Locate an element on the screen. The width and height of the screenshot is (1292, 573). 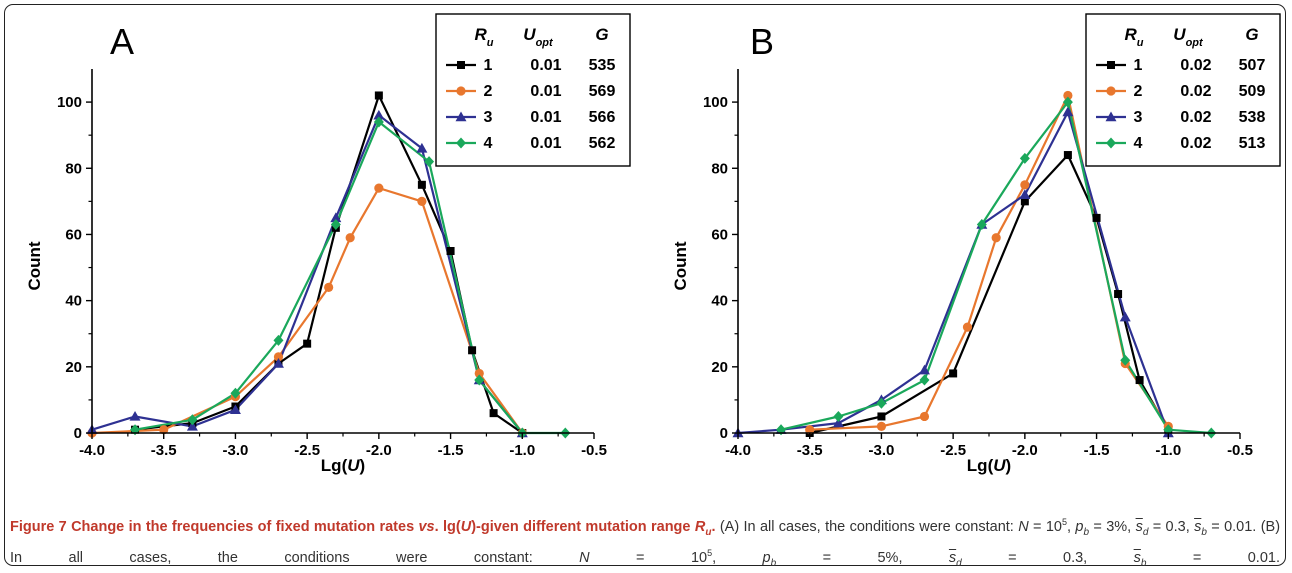
y-tick-label-b-3: 60 is located at coordinates (719, 234).